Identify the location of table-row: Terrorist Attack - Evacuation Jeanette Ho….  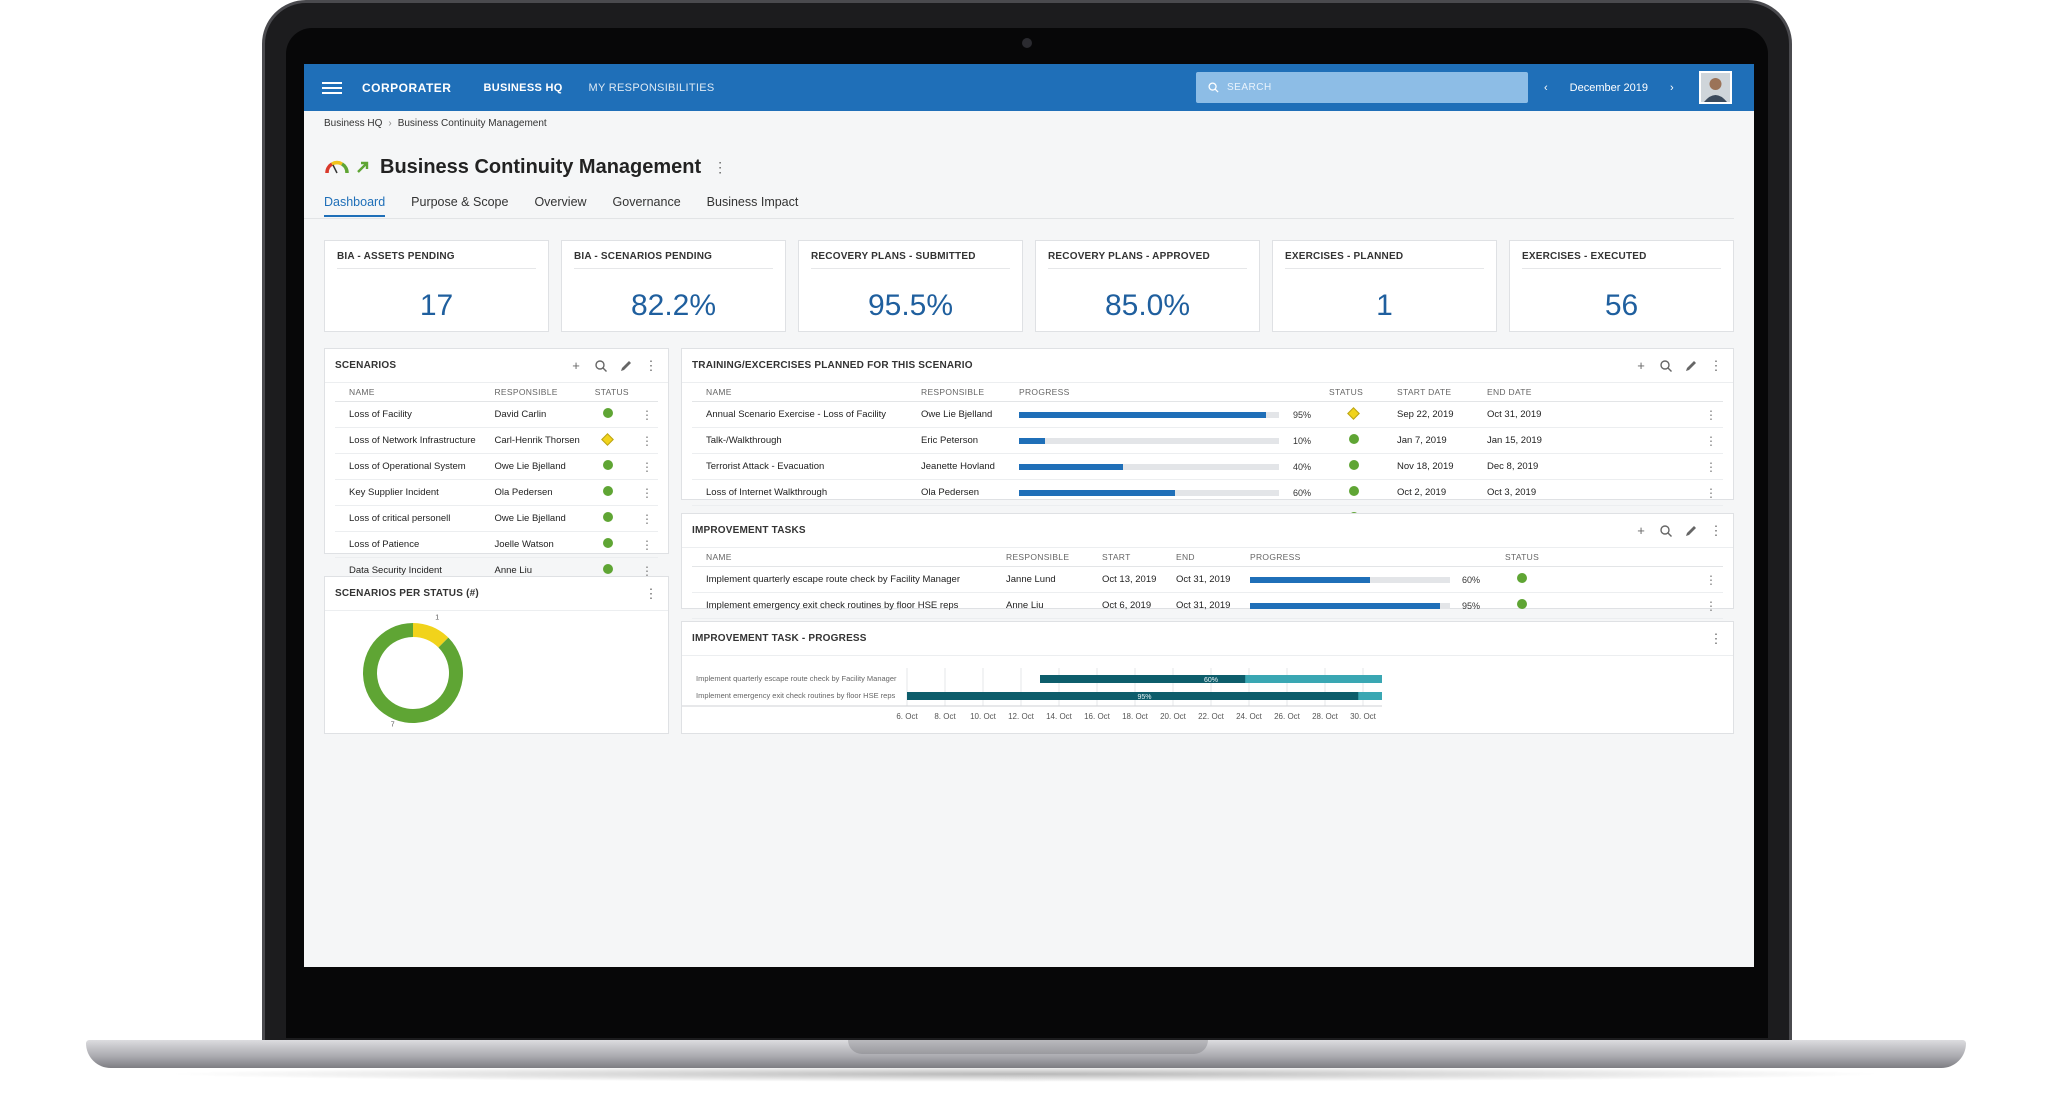
(1207, 466).